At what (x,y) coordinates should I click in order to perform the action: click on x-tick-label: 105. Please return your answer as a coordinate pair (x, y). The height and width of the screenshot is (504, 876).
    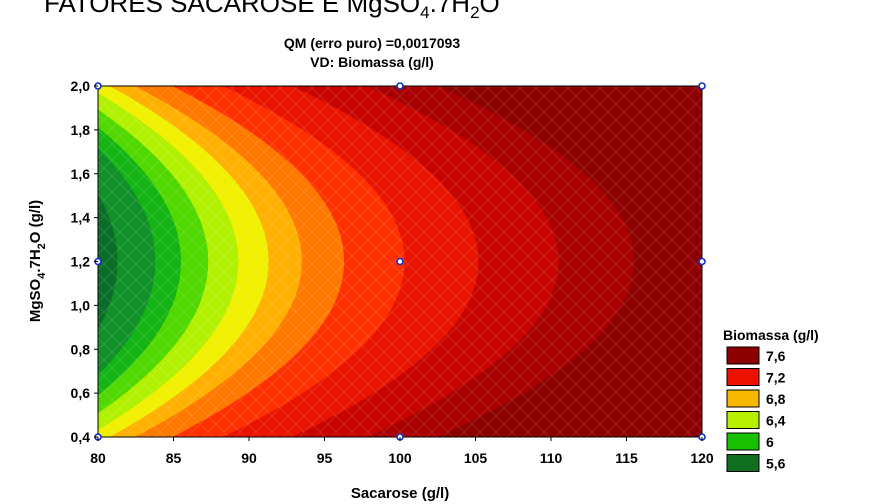
    Looking at the image, I should click on (476, 458).